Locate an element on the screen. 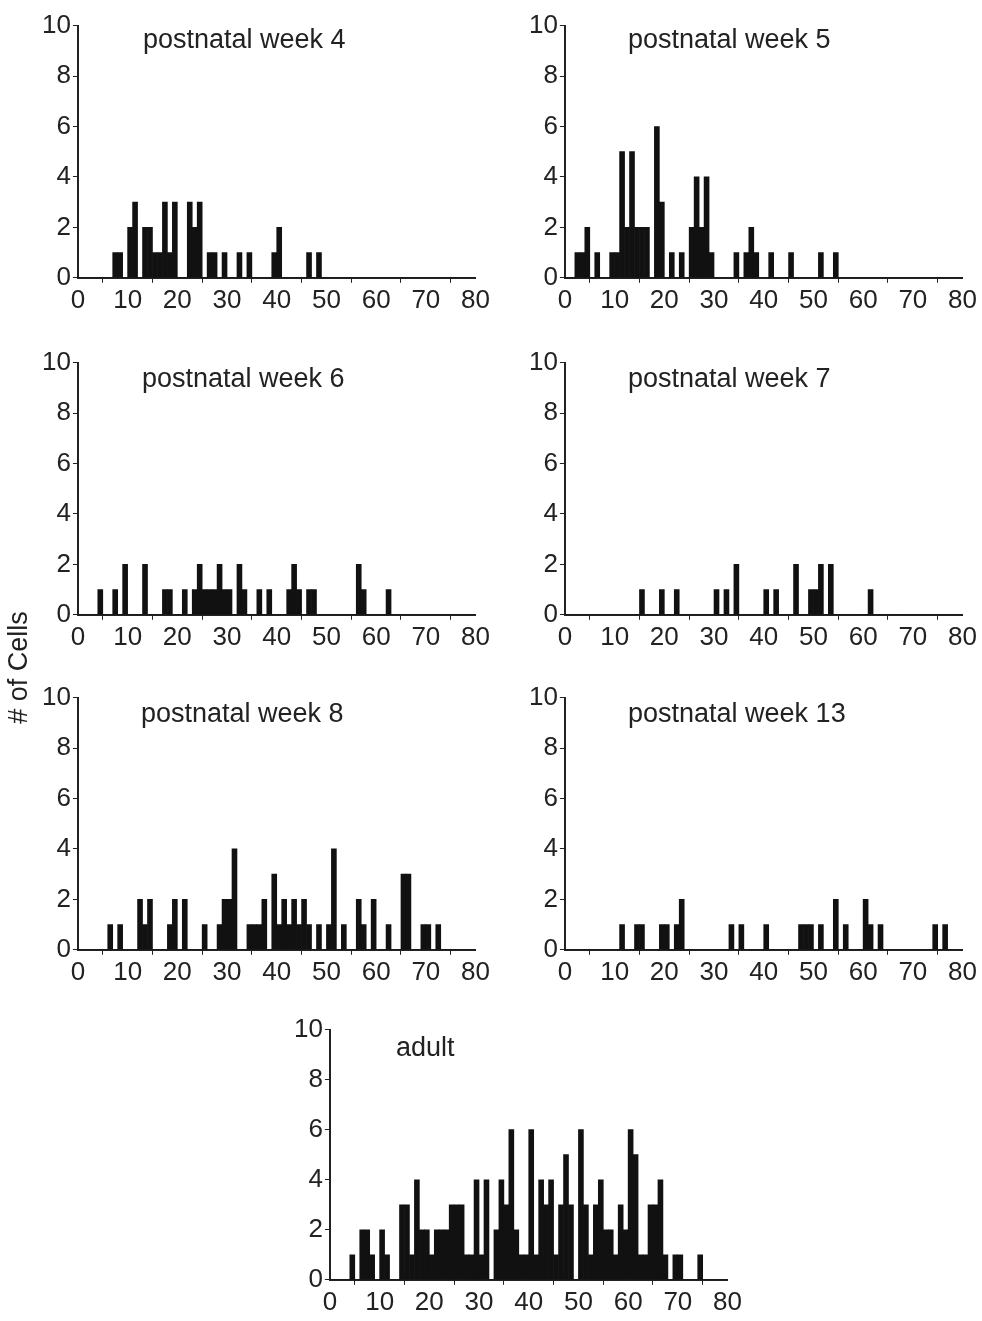  chart-title: postnatal week 5 is located at coordinates (729, 39).